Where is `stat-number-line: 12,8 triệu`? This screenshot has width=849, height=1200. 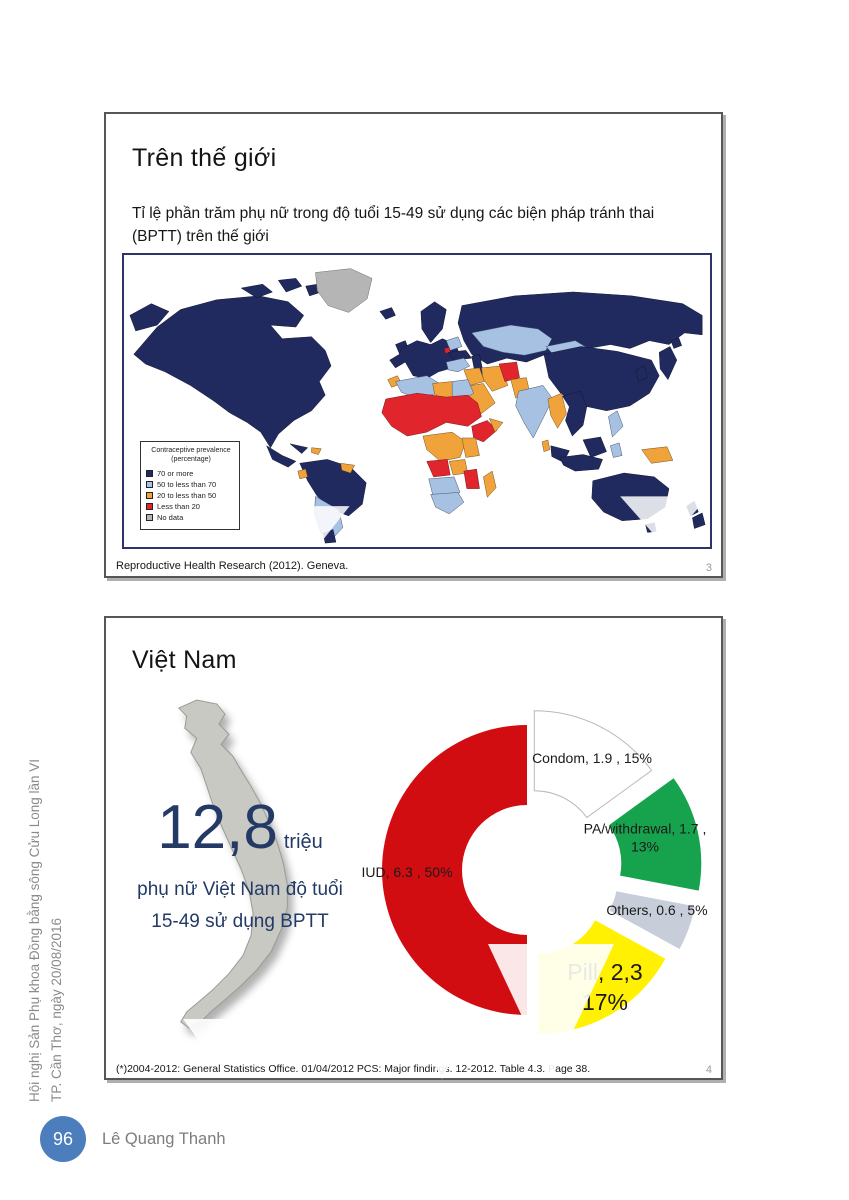 stat-number-line: 12,8 triệu is located at coordinates (240, 827).